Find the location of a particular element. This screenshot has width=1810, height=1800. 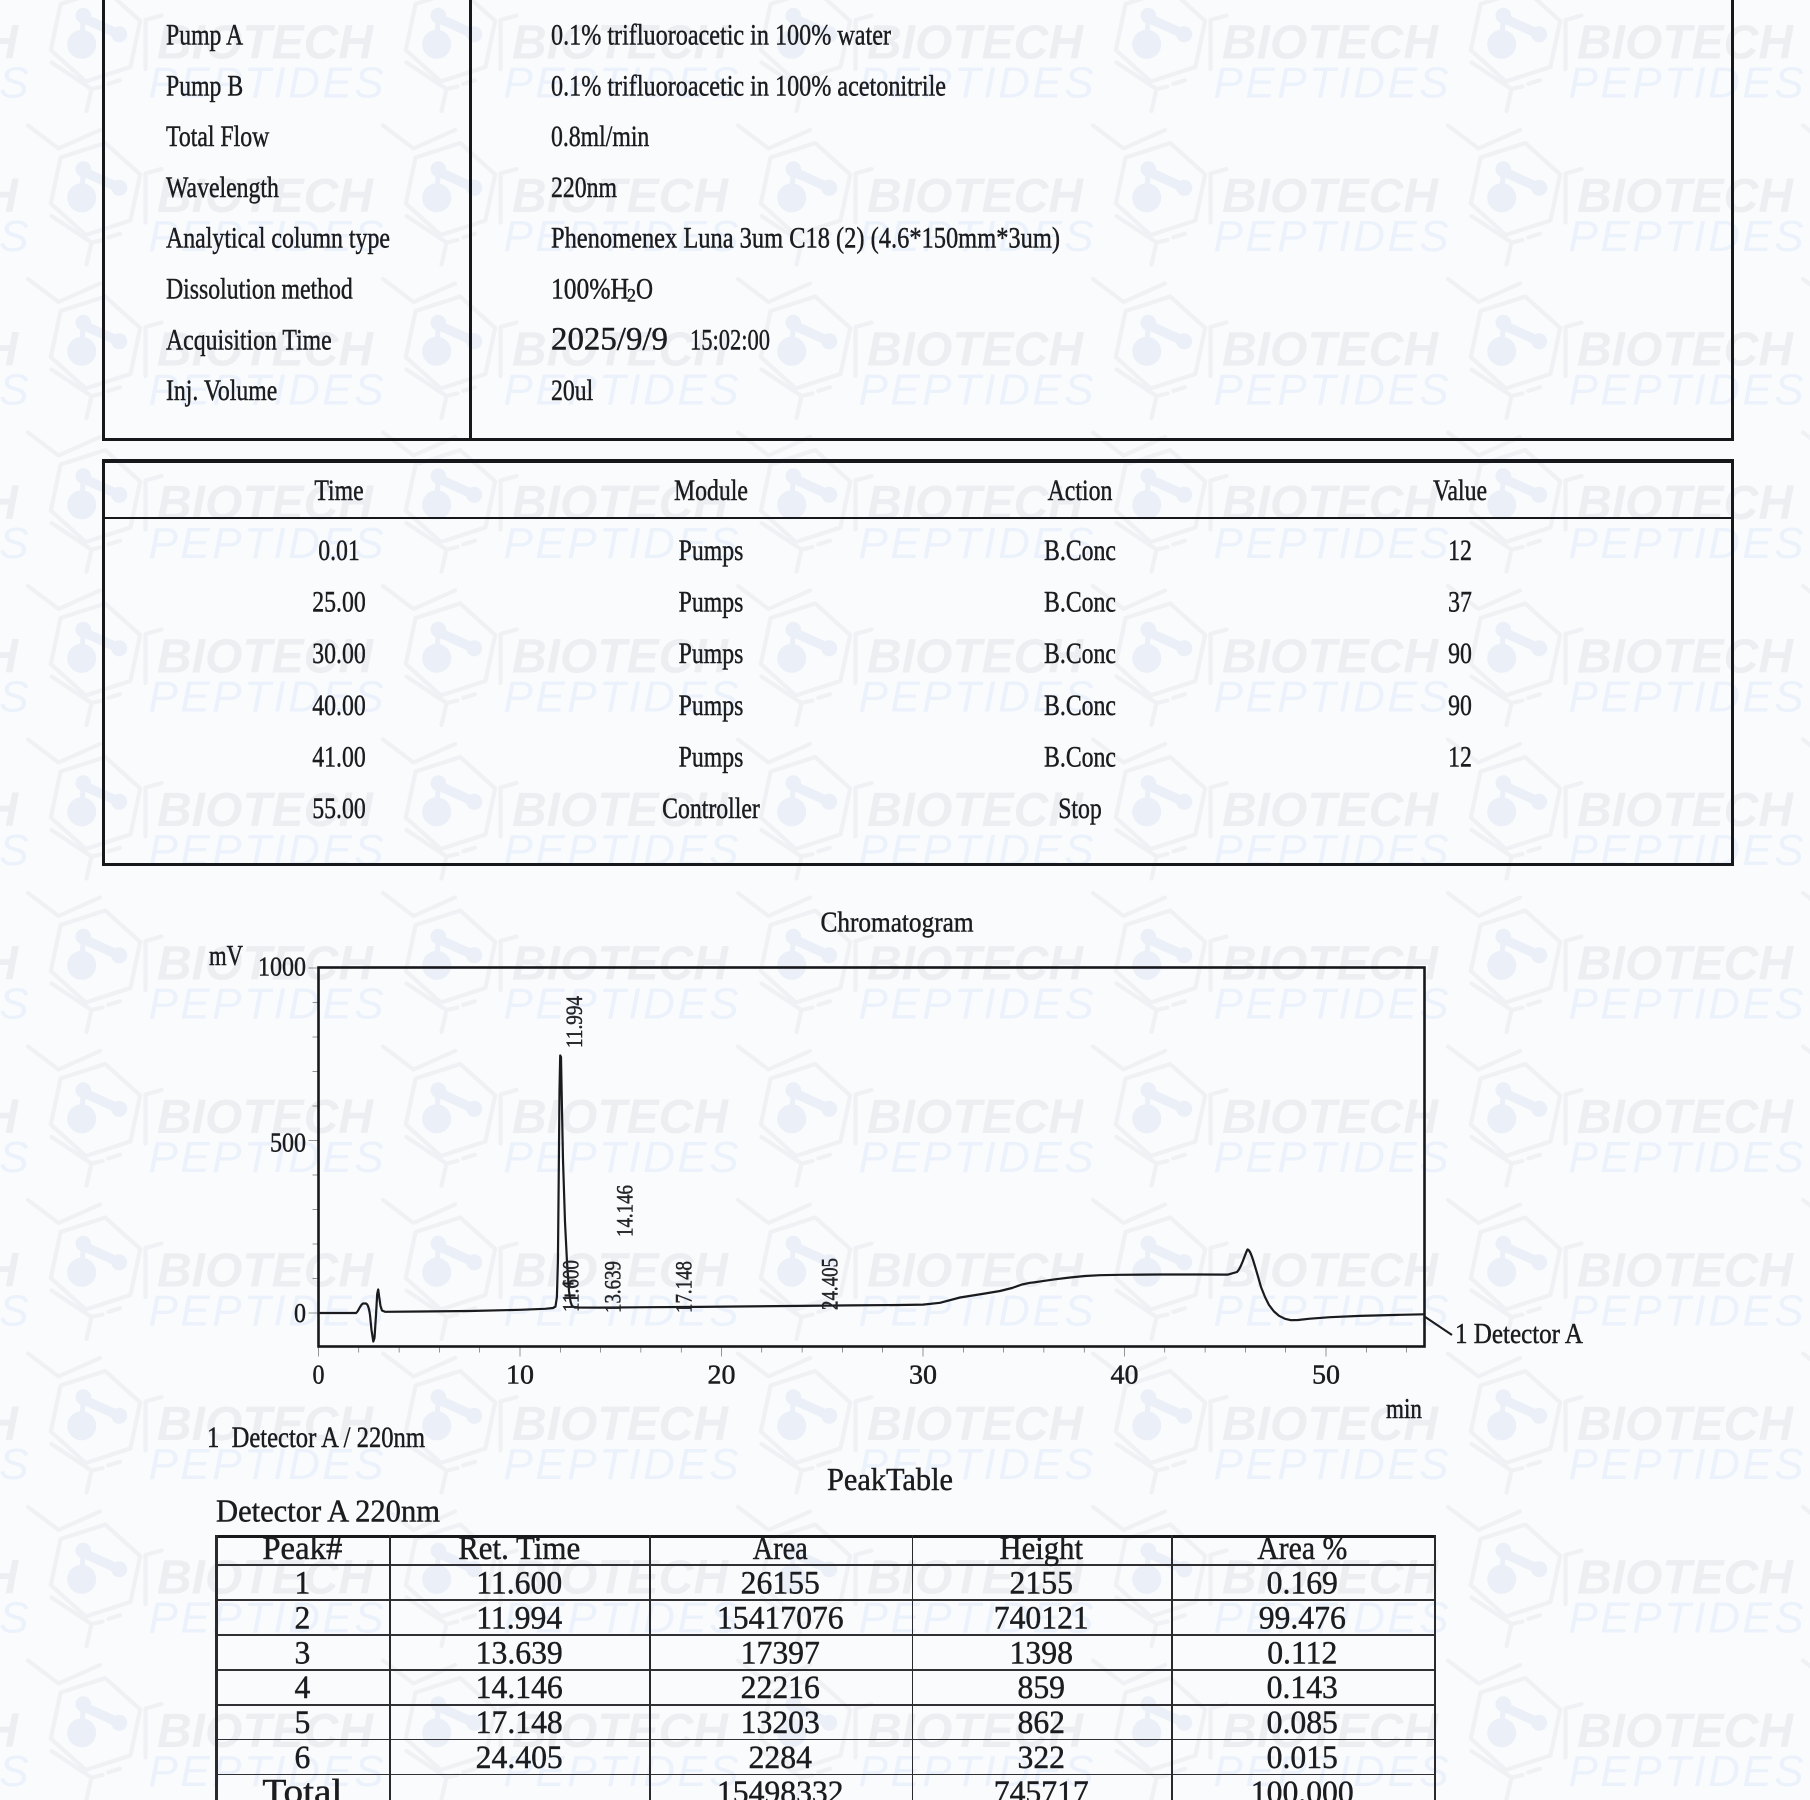

svg-text: 37 is located at coordinates (1460, 602).